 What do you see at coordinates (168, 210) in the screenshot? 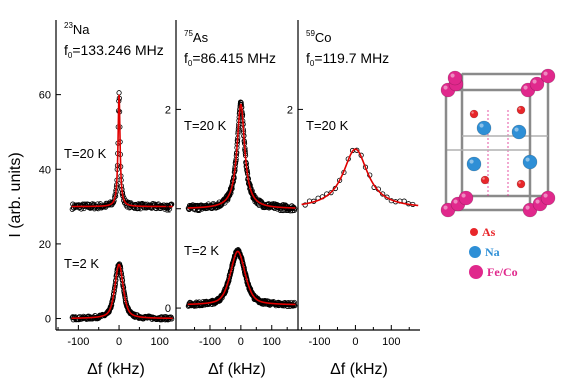
I see `y-tick-label: 1` at bounding box center [168, 210].